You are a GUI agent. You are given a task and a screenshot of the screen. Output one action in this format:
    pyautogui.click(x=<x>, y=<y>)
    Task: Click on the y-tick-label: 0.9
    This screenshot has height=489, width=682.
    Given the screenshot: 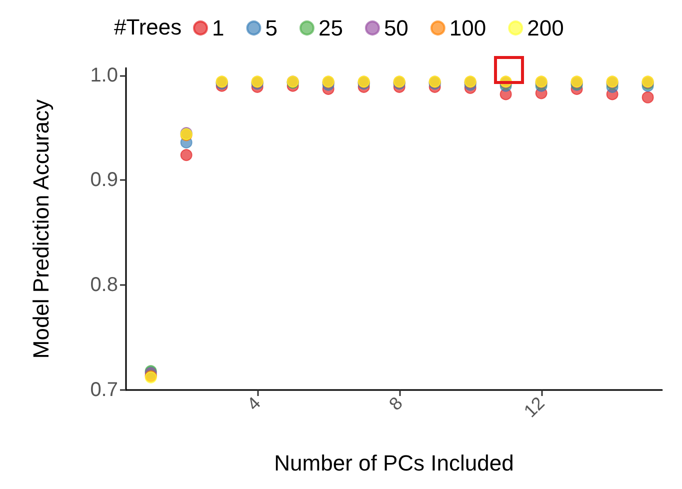 What is the action you would take?
    pyautogui.click(x=104, y=180)
    